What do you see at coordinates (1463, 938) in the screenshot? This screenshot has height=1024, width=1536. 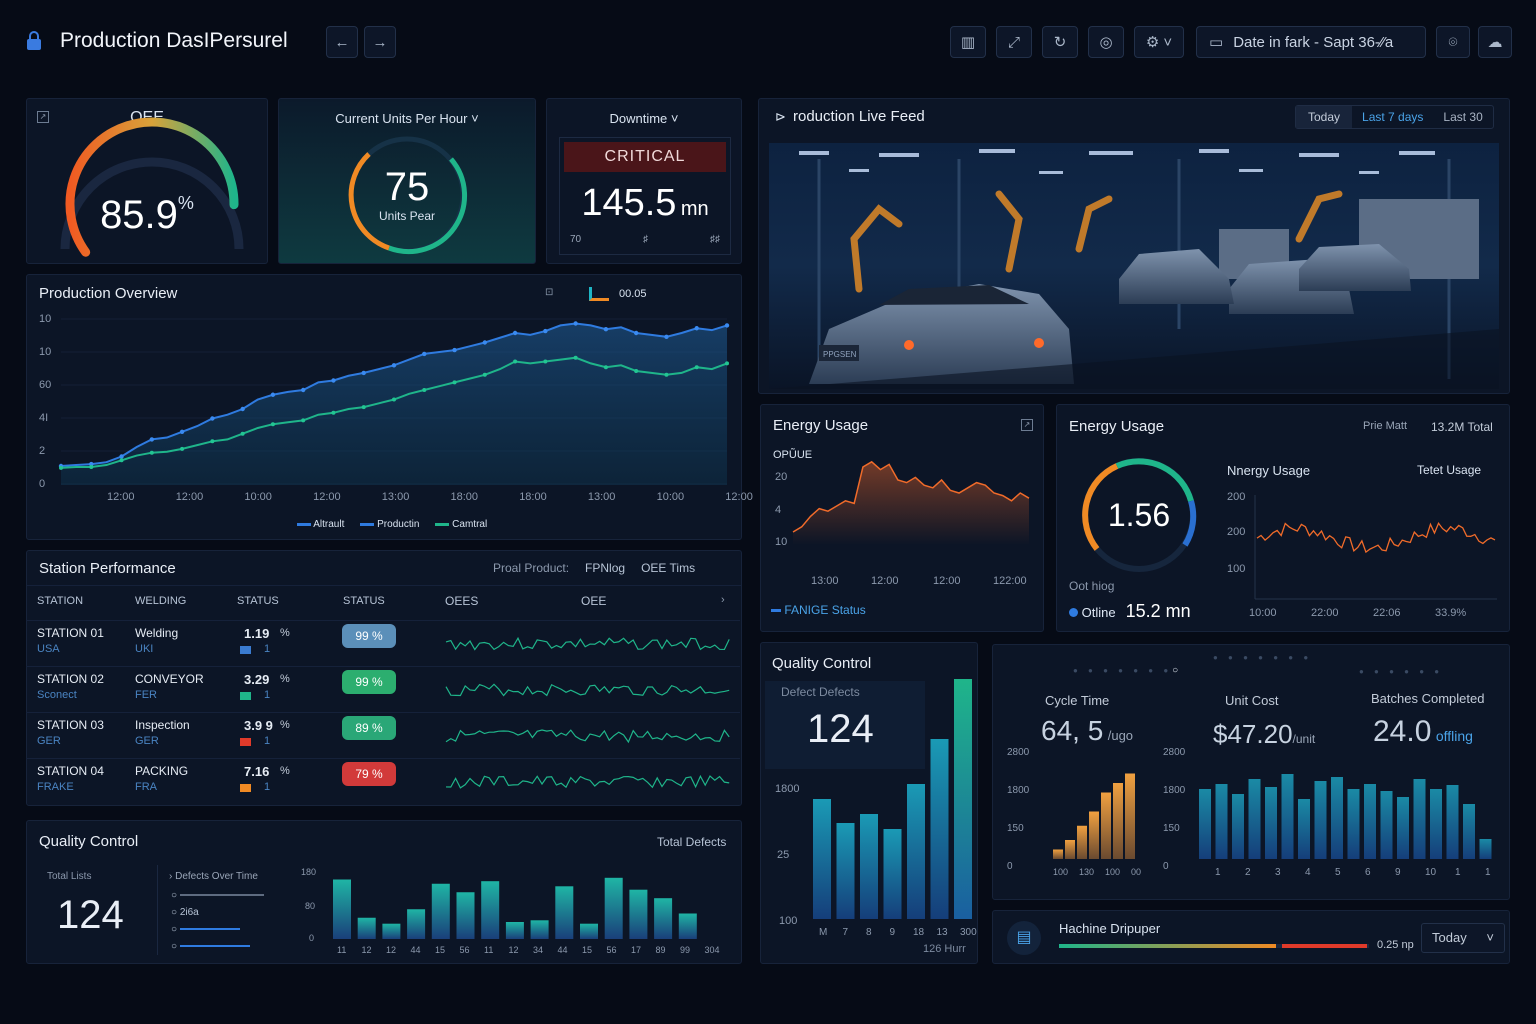 I see `machine-select: Today ˅` at bounding box center [1463, 938].